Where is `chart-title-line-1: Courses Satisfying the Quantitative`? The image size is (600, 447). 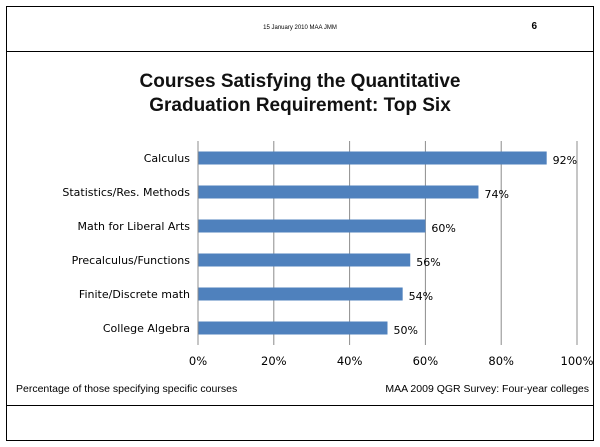
chart-title-line-1: Courses Satisfying the Quantitative is located at coordinates (300, 81).